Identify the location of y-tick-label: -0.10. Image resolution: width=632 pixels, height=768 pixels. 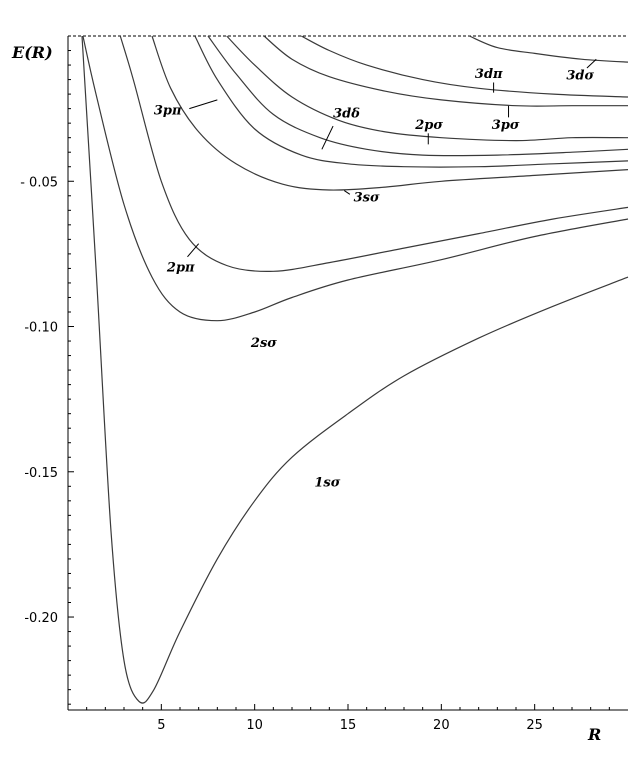
(41, 328).